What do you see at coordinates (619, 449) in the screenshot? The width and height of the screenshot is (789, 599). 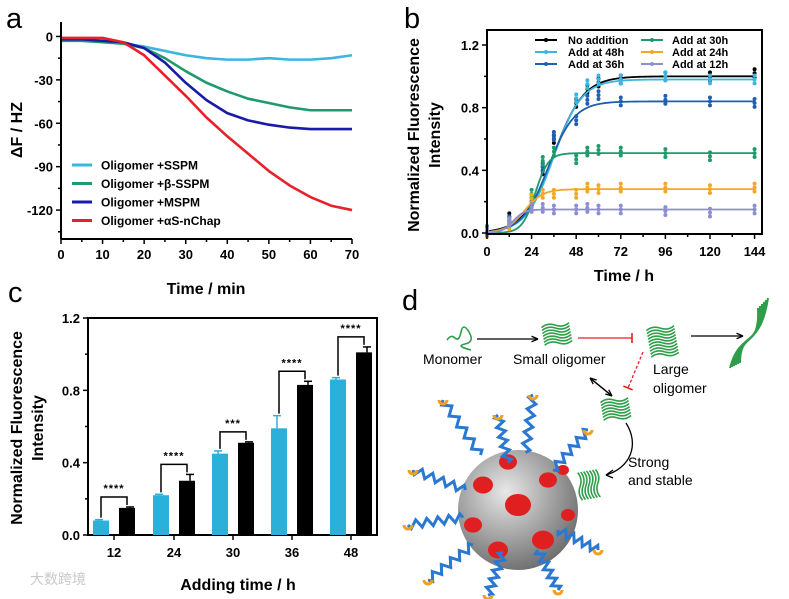 I see `binding-arrow` at bounding box center [619, 449].